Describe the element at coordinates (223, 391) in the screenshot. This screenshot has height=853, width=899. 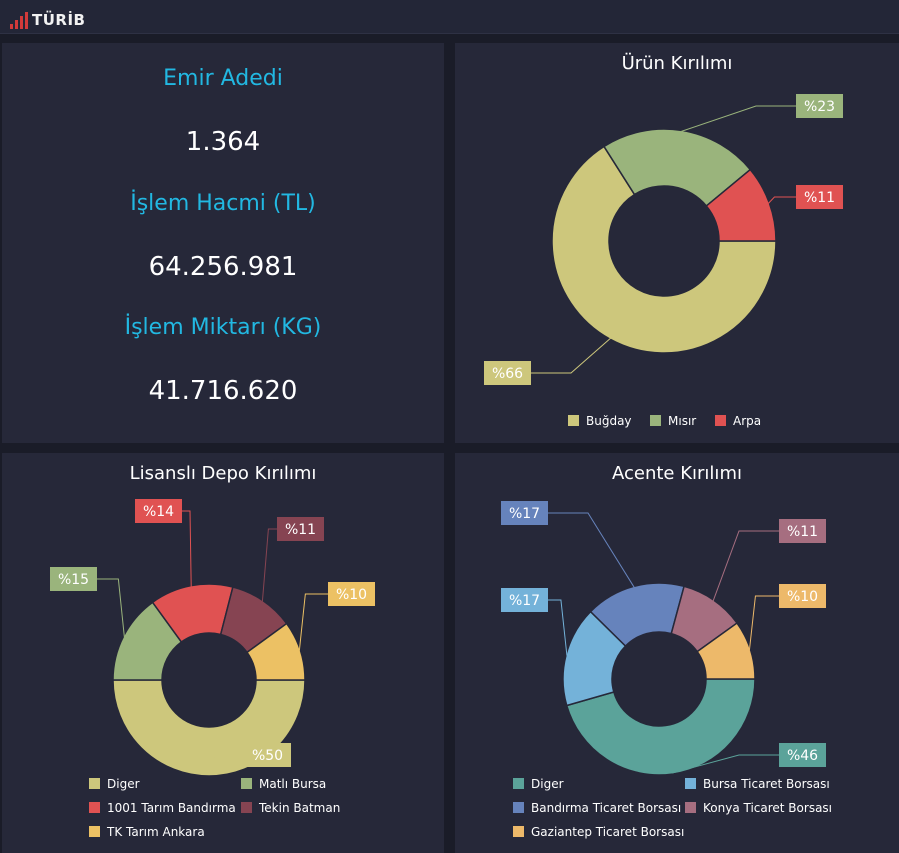
I see `trade-quantity-value: 41.716.620` at that location.